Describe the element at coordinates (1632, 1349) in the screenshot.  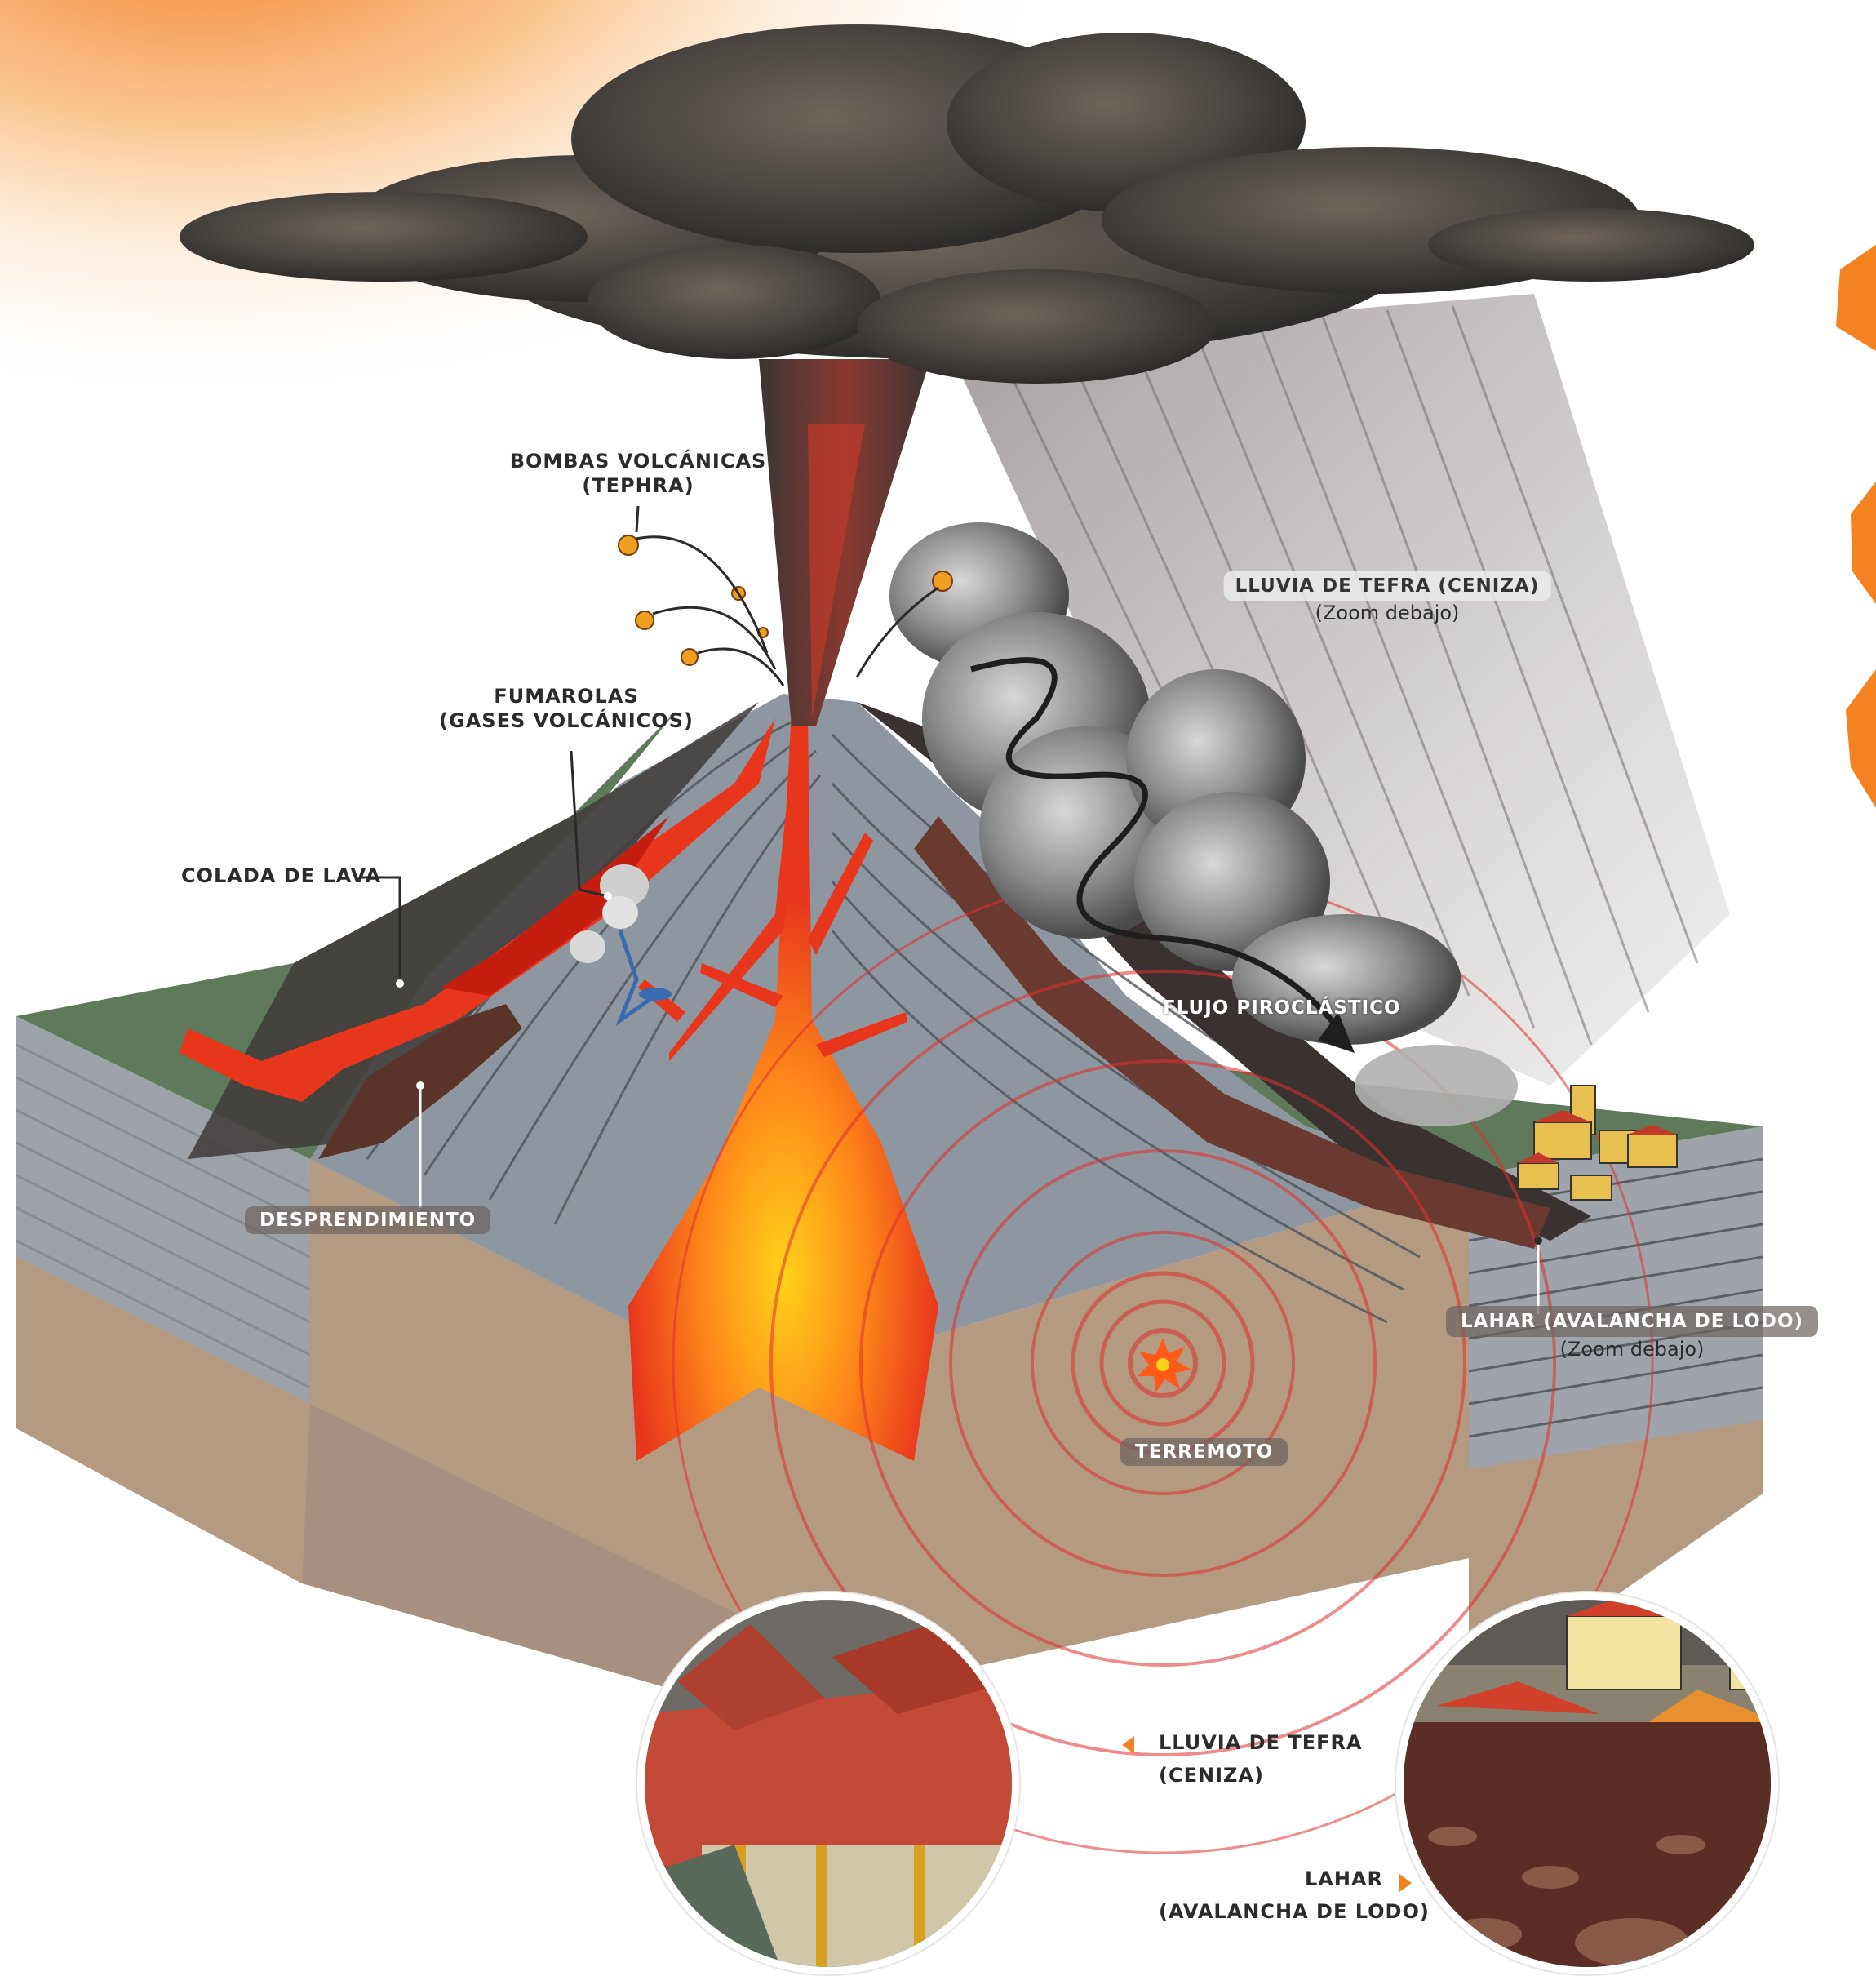
I see `lahar-label-line2: (Zoom debajo)` at that location.